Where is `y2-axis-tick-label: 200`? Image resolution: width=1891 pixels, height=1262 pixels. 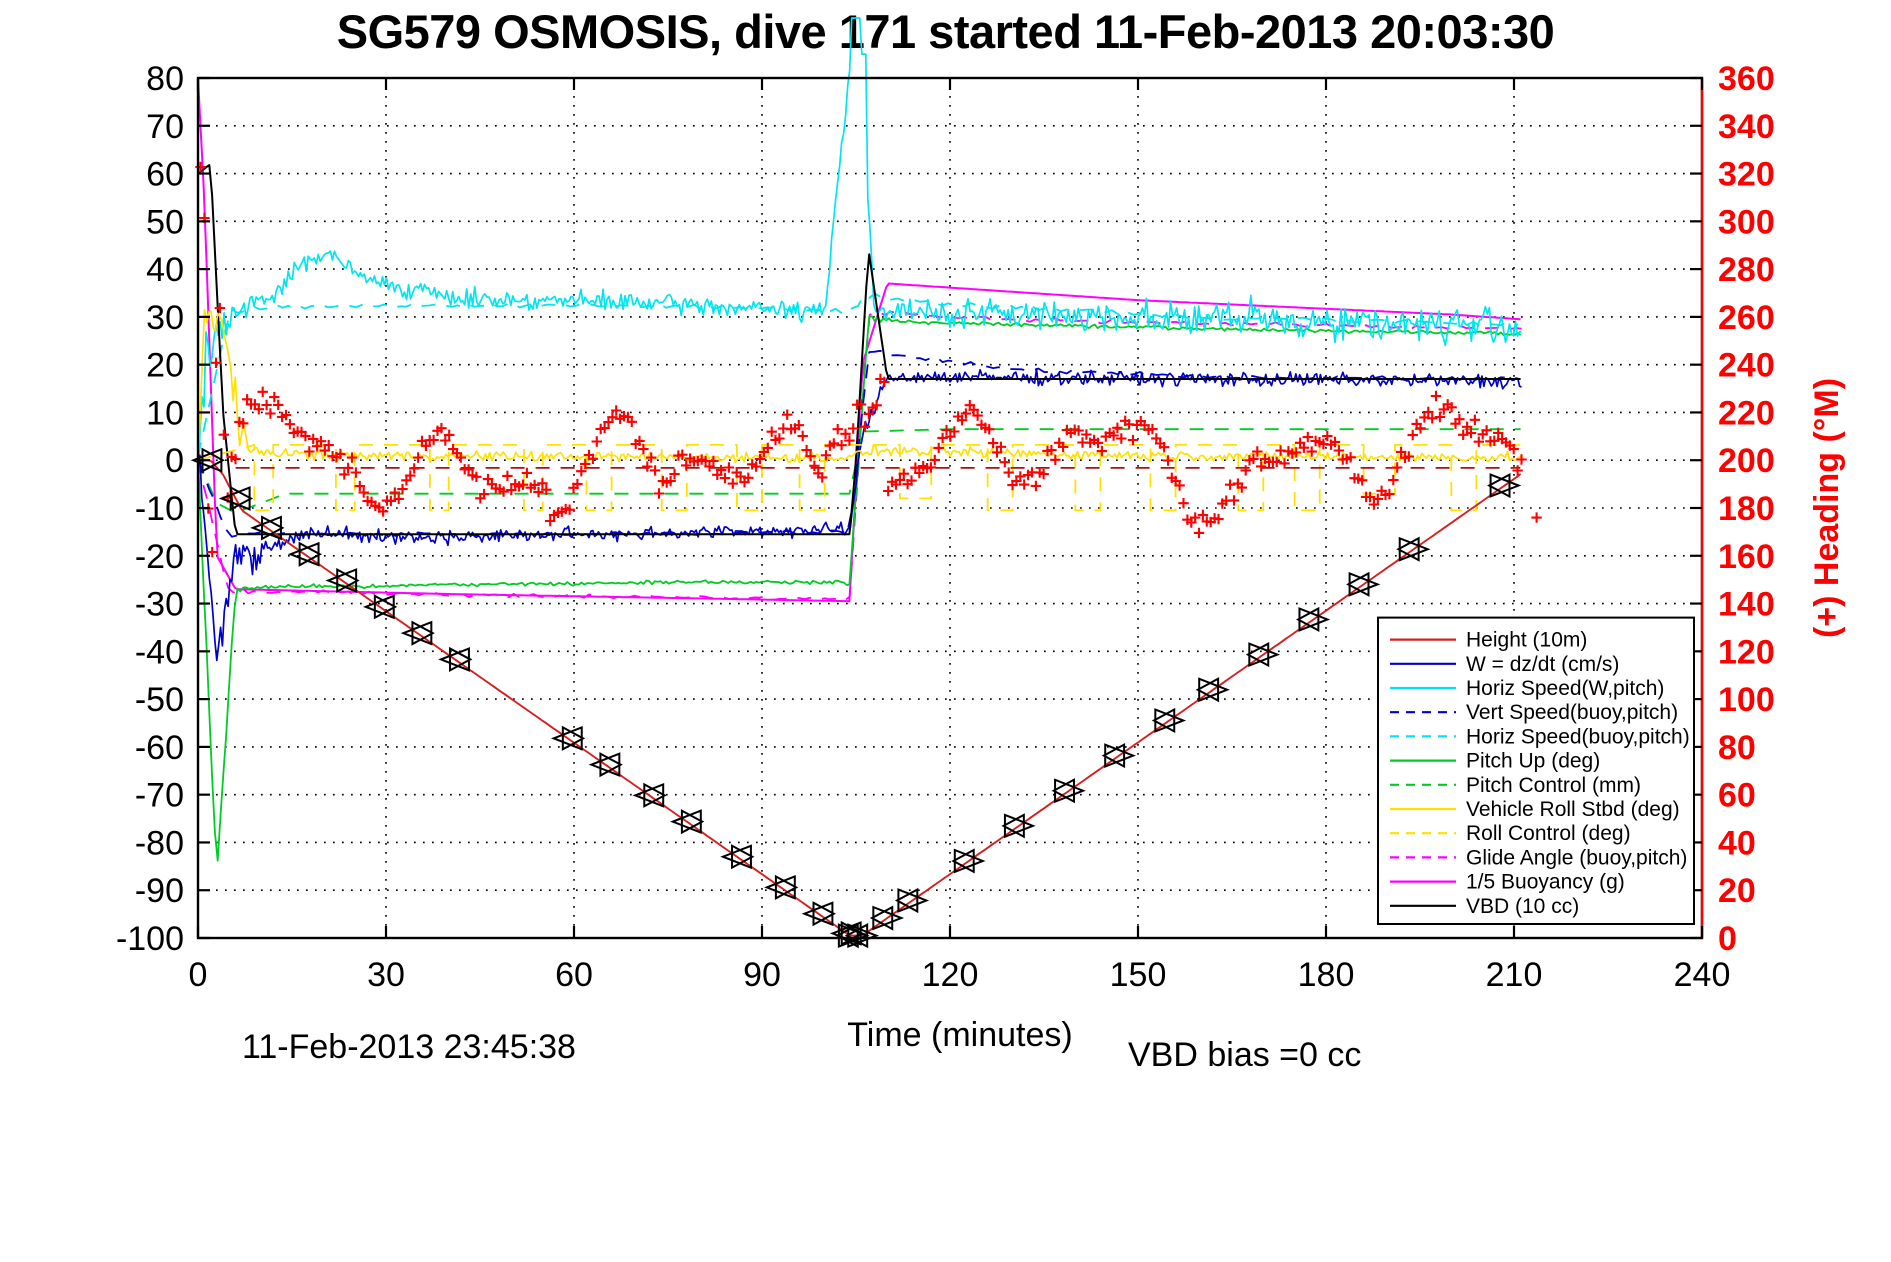
y2-axis-tick-label: 200 is located at coordinates (1746, 461).